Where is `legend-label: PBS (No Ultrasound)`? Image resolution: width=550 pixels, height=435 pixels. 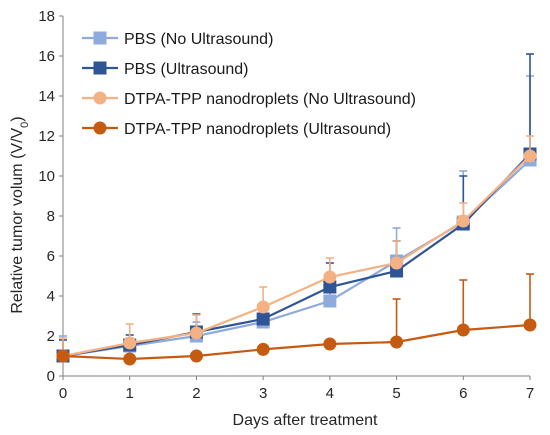
legend-label: PBS (No Ultrasound) is located at coordinates (198, 39).